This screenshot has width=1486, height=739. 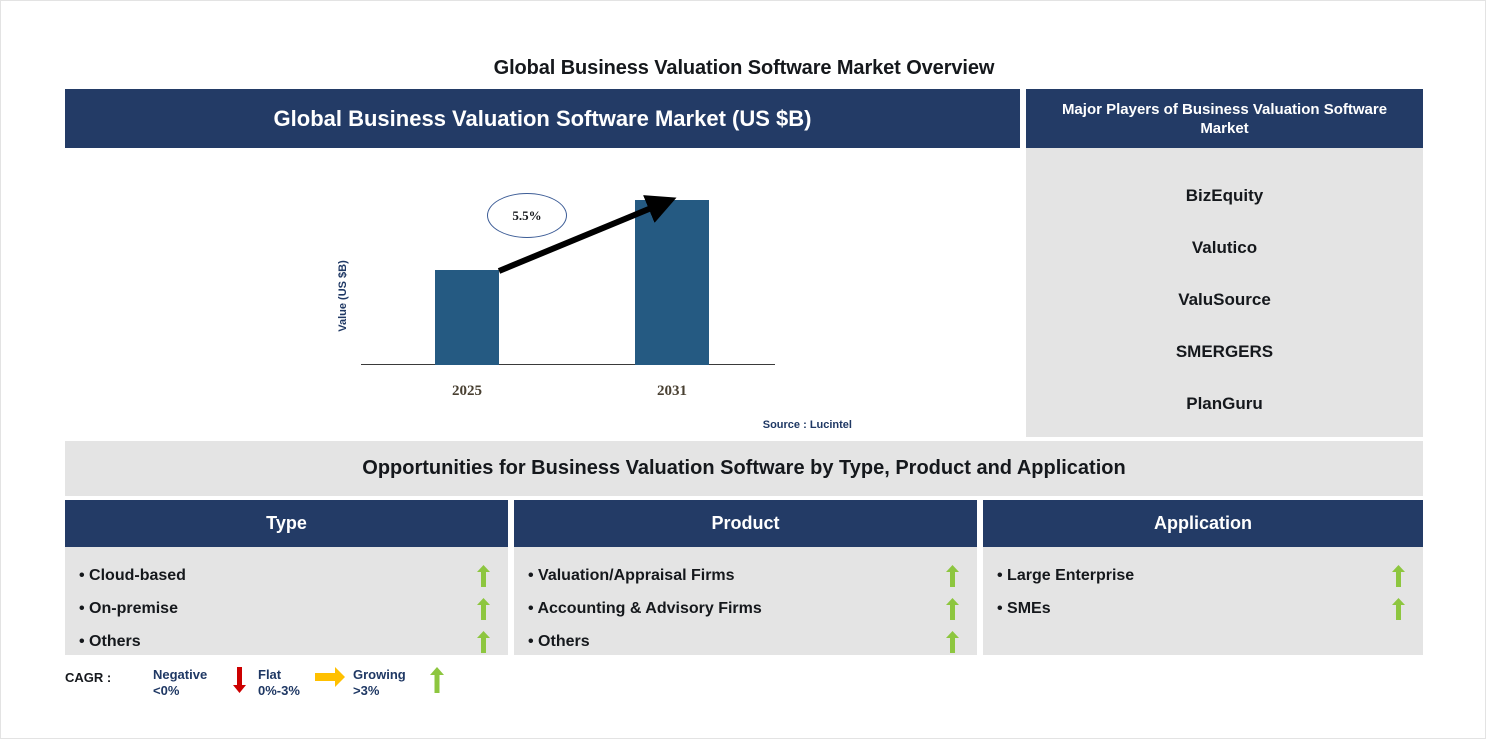 I want to click on bar-2025, so click(x=467, y=317).